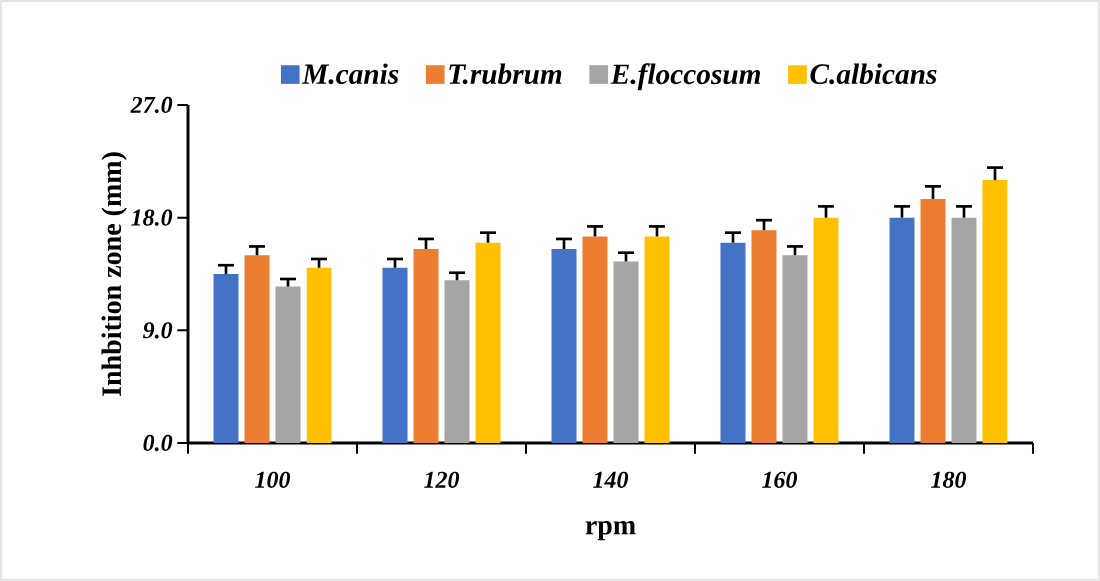  Describe the element at coordinates (158, 443) in the screenshot. I see `y-tick-label: 0.0` at that location.